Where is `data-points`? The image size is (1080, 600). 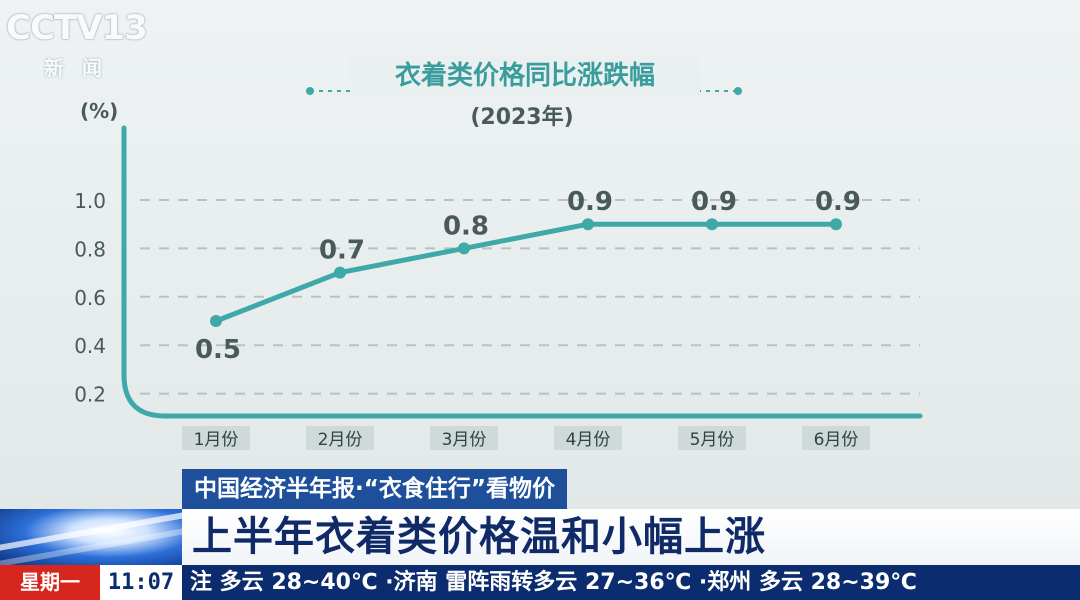
data-points is located at coordinates (526, 272).